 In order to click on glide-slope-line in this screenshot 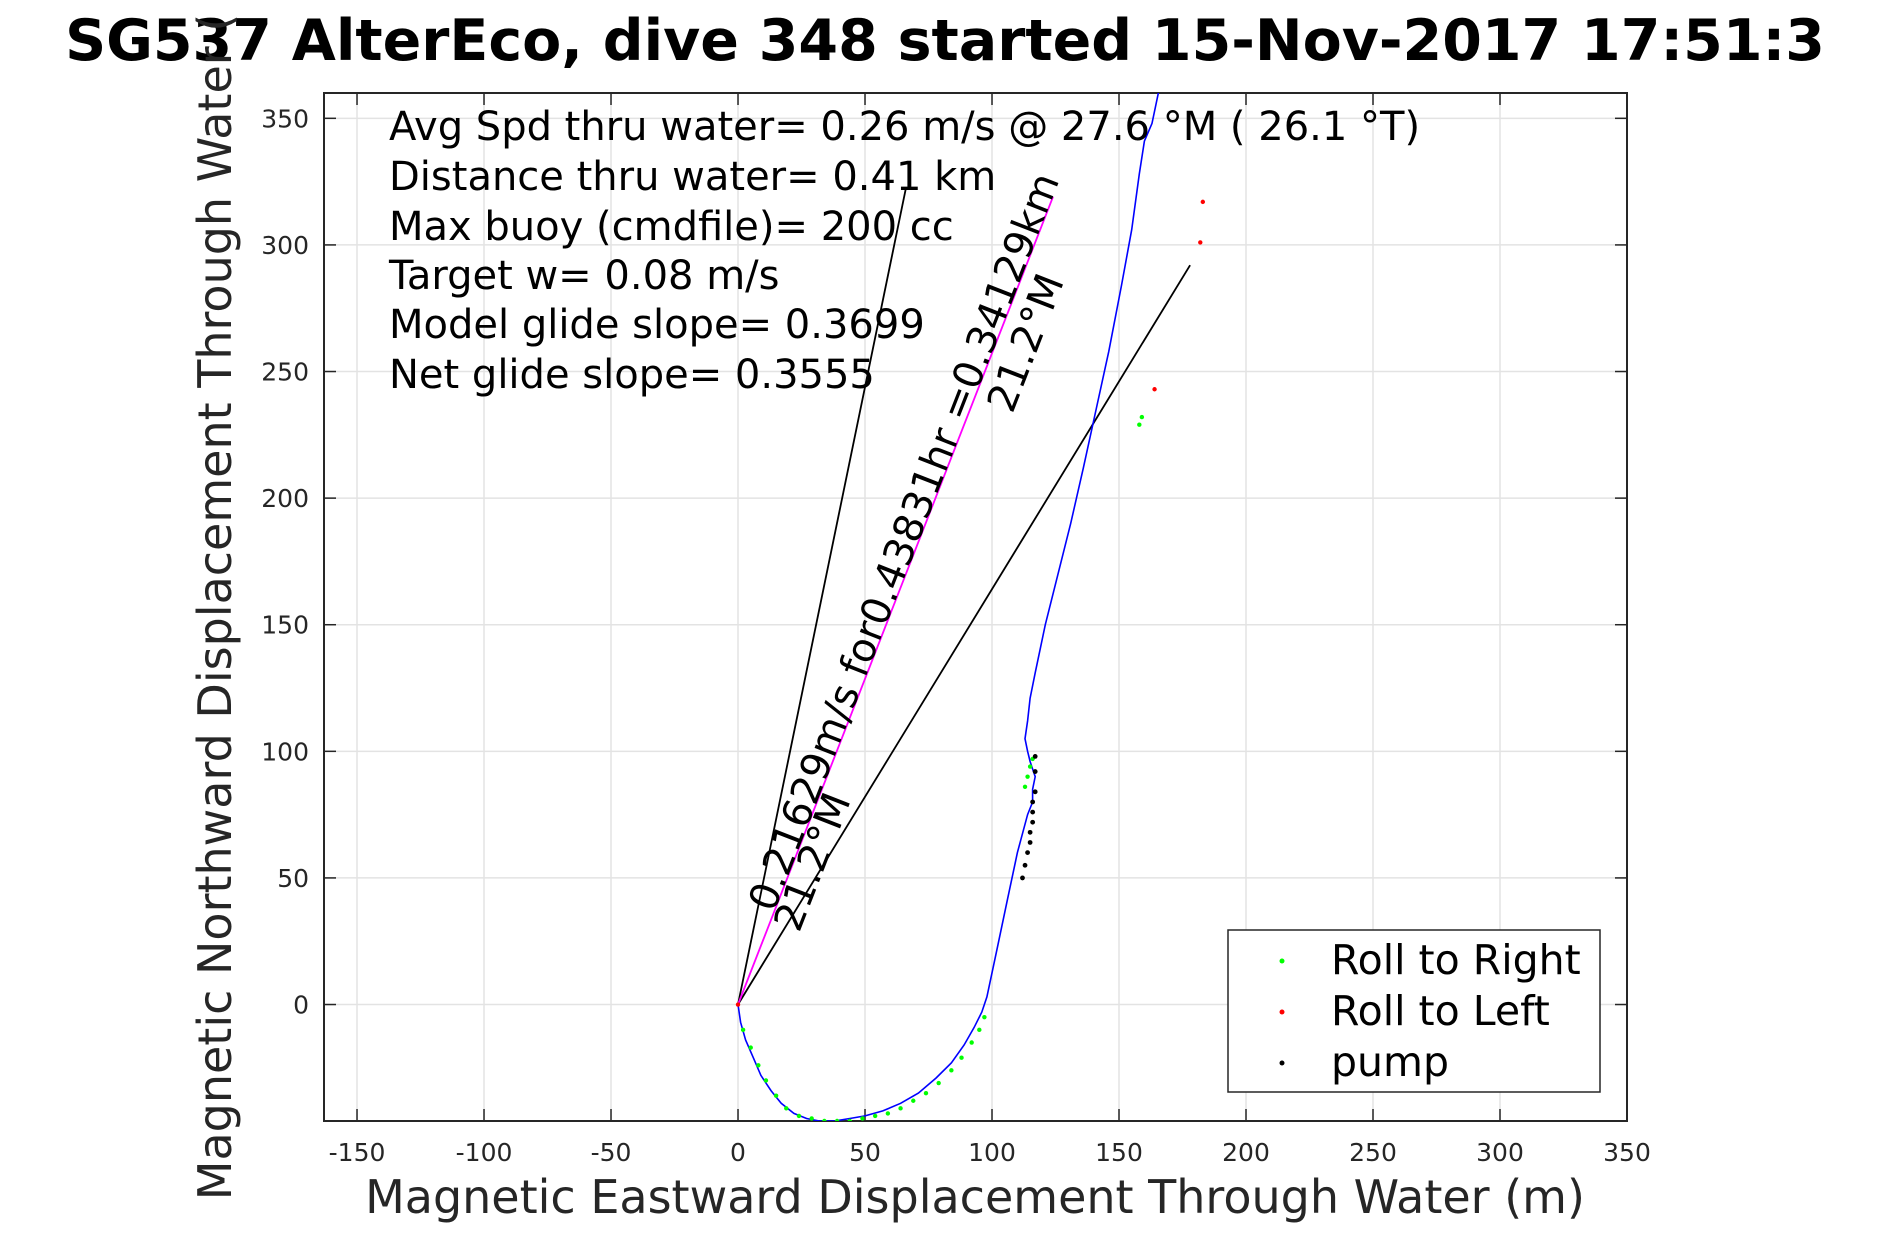, I will do `click(895, 600)`.